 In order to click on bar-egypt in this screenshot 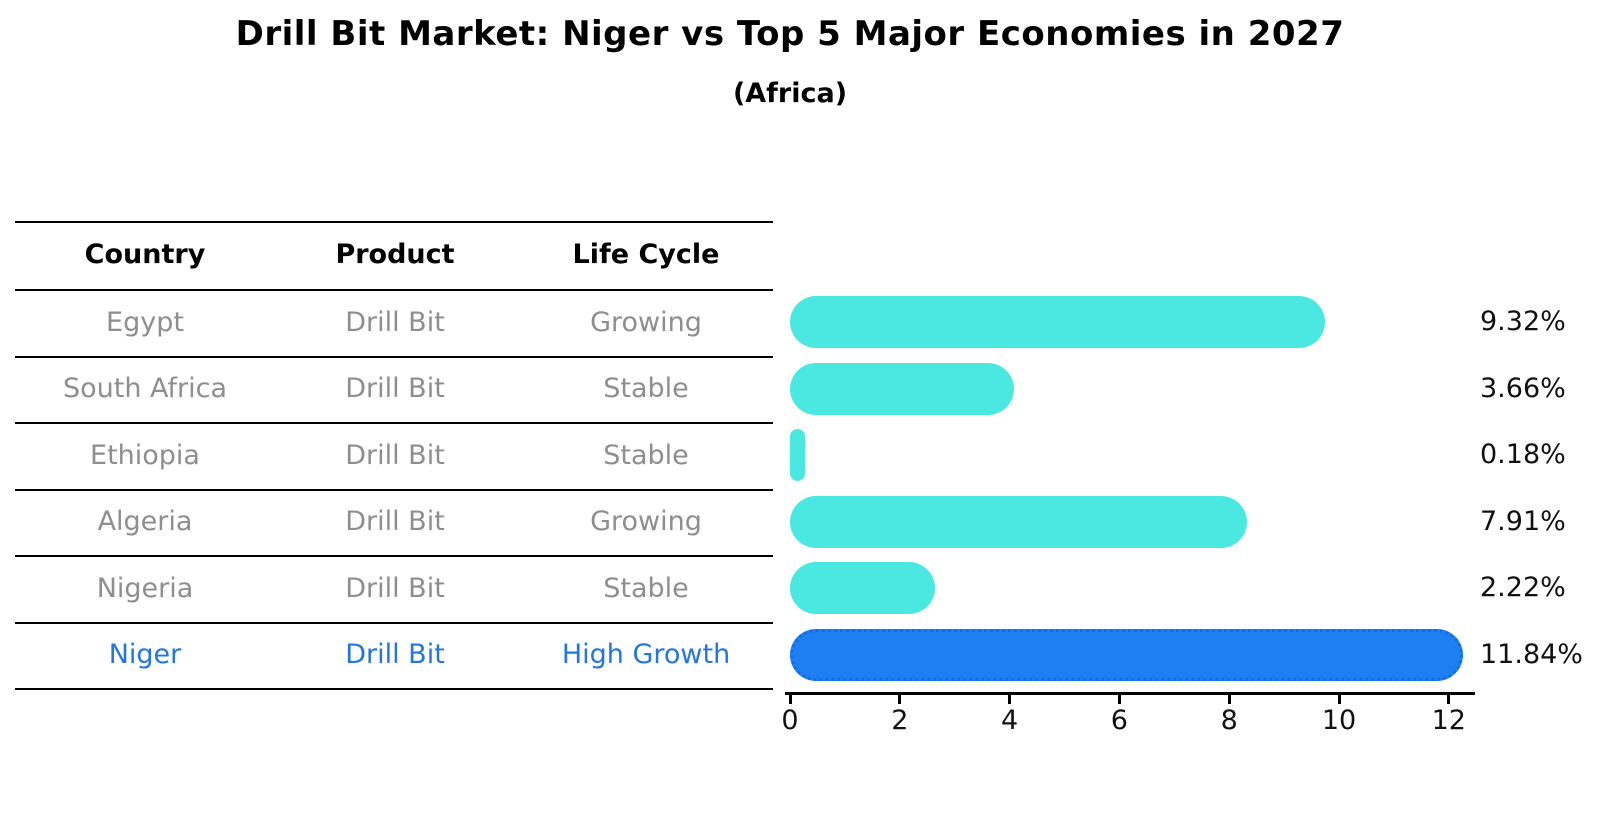, I will do `click(1057, 322)`.